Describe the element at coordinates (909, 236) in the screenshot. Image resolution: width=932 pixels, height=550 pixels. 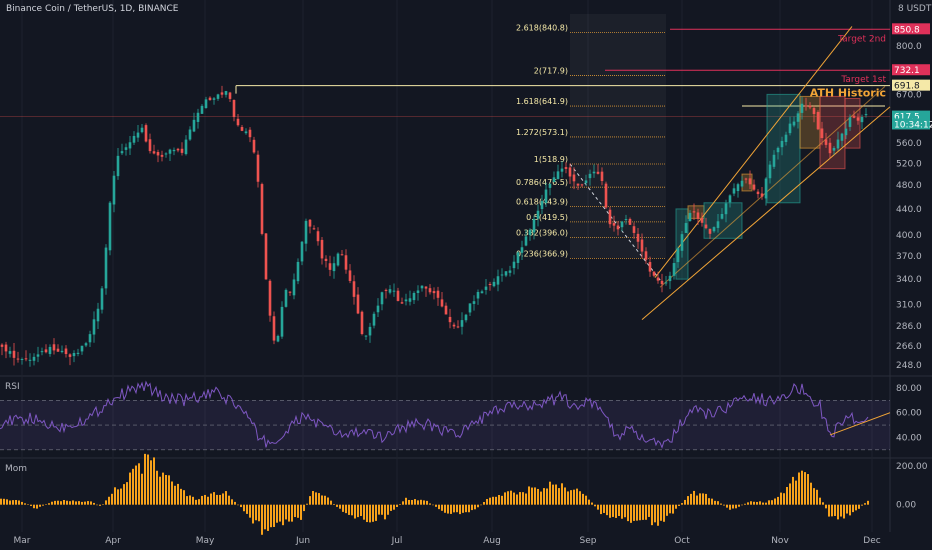
I see `price-tick-label: 400.0` at that location.